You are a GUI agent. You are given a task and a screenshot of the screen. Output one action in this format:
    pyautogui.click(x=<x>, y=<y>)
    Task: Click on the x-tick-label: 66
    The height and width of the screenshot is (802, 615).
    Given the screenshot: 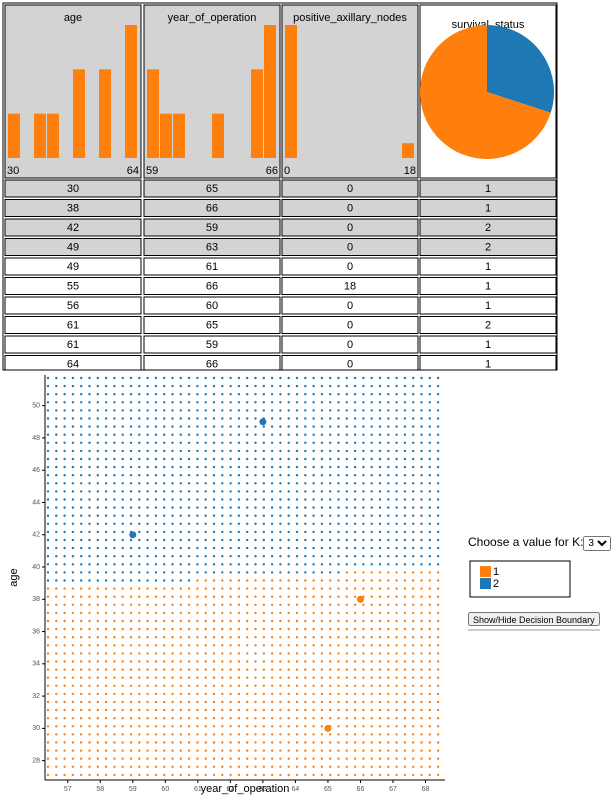 What is the action you would take?
    pyautogui.click(x=361, y=789)
    